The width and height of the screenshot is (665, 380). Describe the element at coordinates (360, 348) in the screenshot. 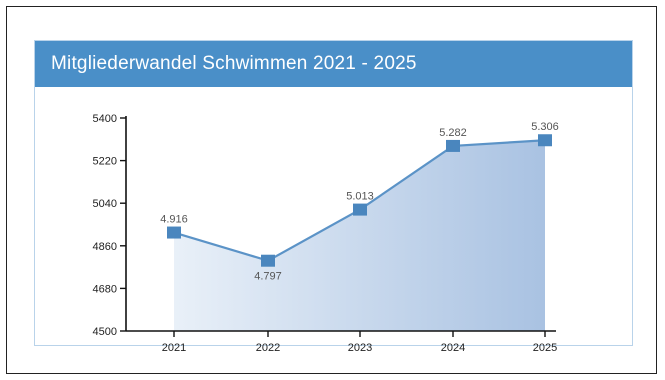

I see `x-tick-label: 2023` at that location.